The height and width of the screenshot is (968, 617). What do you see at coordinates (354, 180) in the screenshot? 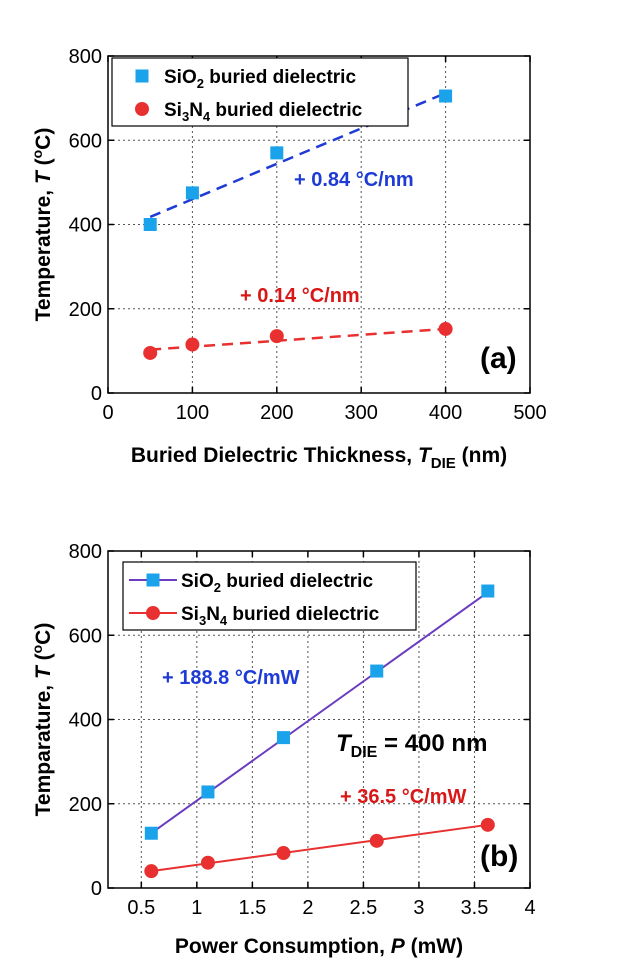
I see `slope-annotation-1: + 0.84 °C/nm` at bounding box center [354, 180].